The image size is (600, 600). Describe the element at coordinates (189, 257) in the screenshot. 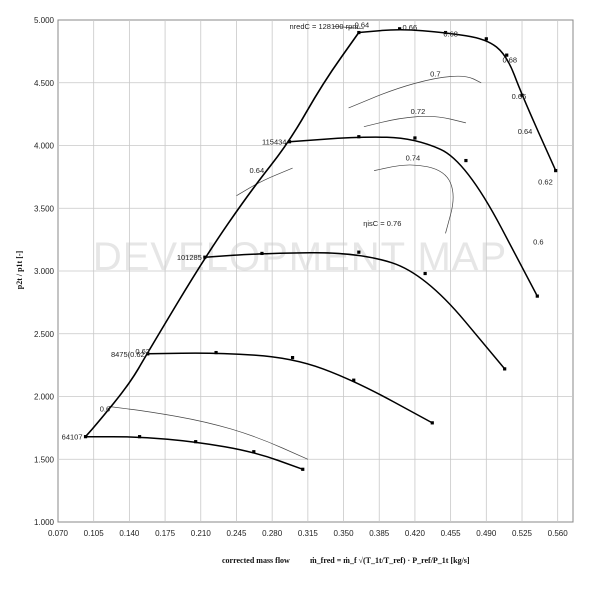

I see `speed-line-label: 101285` at that location.